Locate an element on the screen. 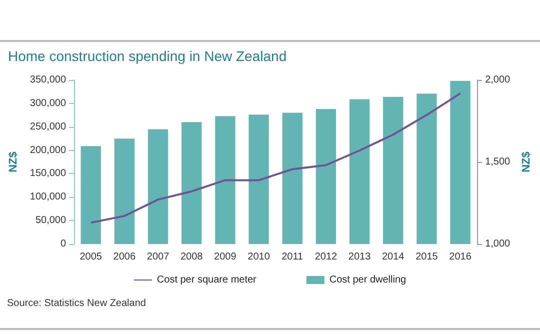 The height and width of the screenshot is (334, 540). x-tick-label: 2013 is located at coordinates (360, 257).